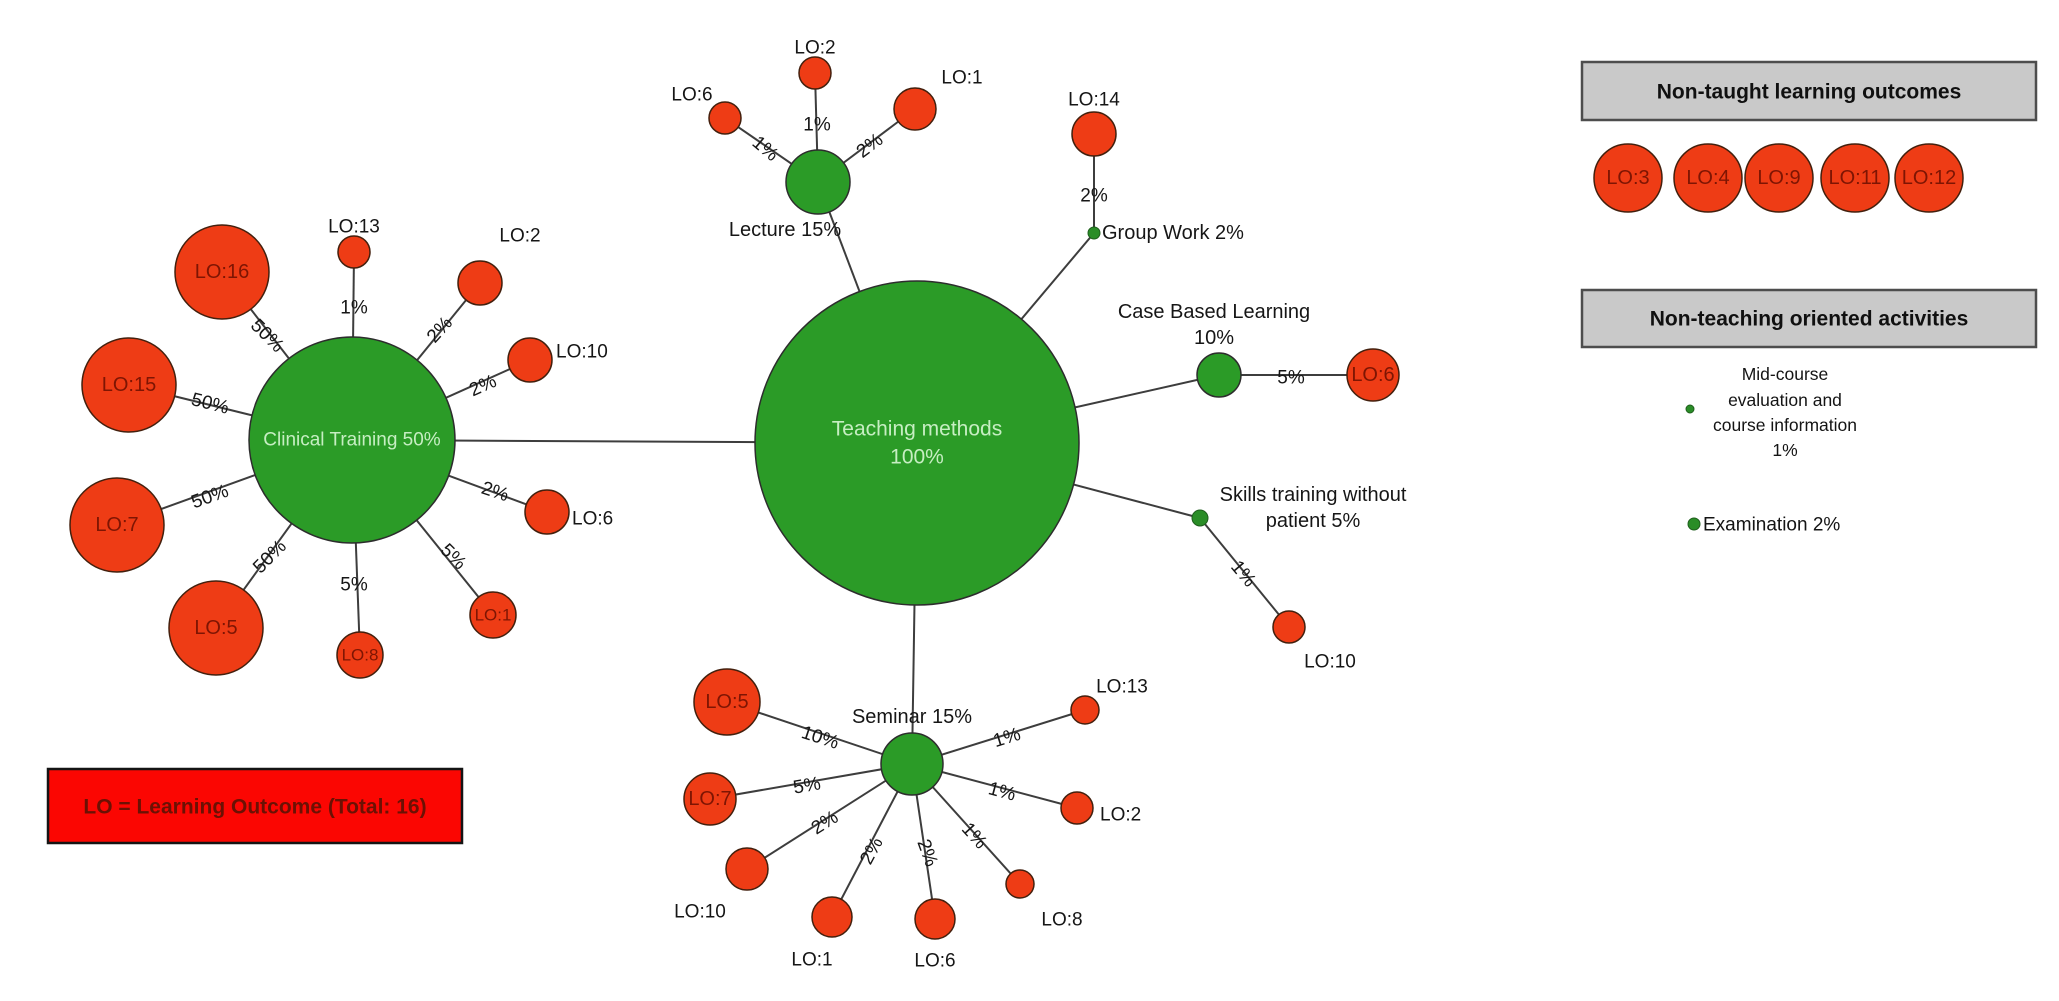 This screenshot has height=1001, width=2059. What do you see at coordinates (1690, 409) in the screenshot?
I see `mid-course-dot` at bounding box center [1690, 409].